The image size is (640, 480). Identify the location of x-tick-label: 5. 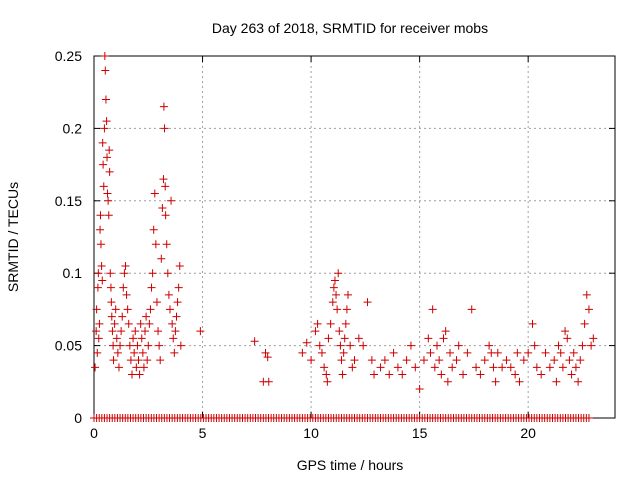
(203, 433).